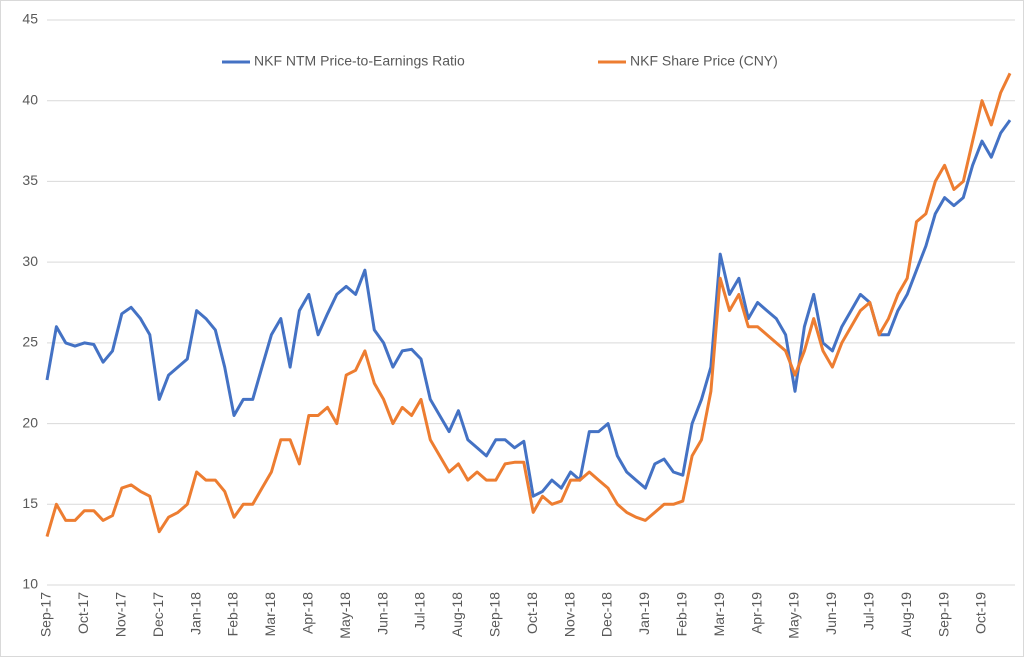 This screenshot has height=662, width=1024. What do you see at coordinates (30, 503) in the screenshot?
I see `y-tick-label: 15` at bounding box center [30, 503].